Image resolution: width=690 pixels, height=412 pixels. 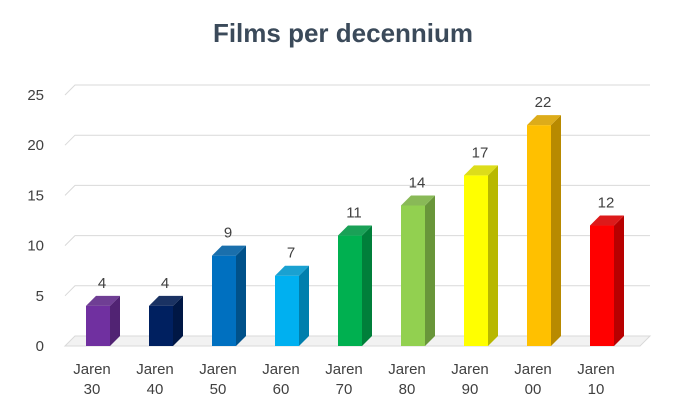 I want to click on data-label: 9, so click(x=228, y=233).